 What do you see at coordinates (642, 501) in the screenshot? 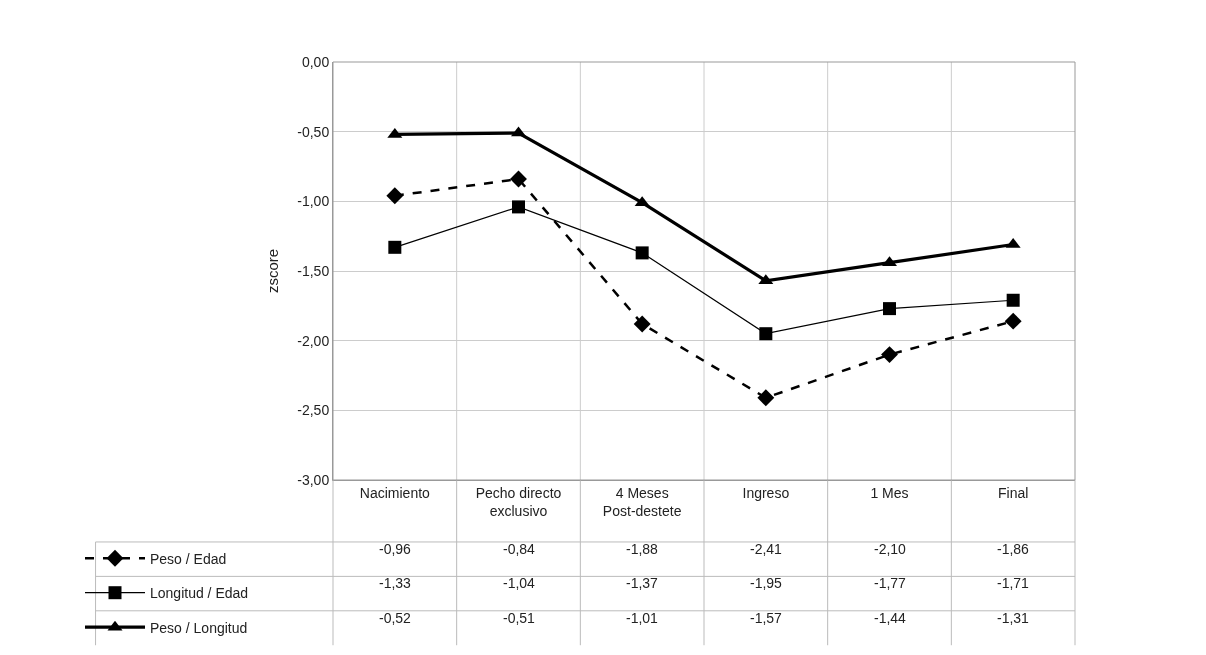
I see `x-tick-label: 4 Meses Post-destete` at bounding box center [642, 501].